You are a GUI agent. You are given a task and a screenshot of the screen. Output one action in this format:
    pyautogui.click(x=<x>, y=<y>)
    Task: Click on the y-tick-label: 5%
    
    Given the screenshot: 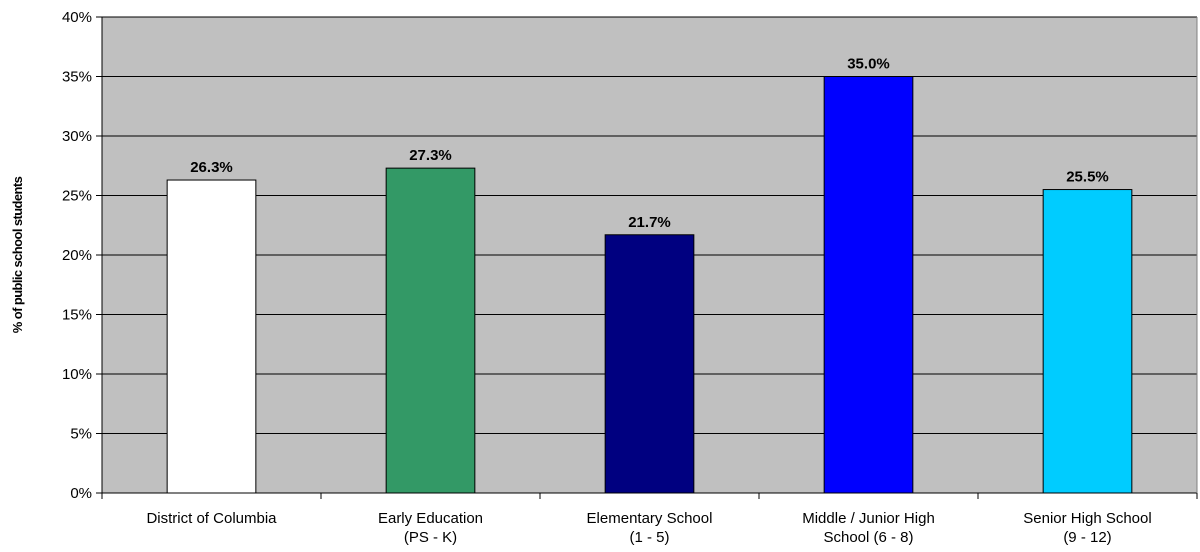 What is the action you would take?
    pyautogui.click(x=81, y=434)
    